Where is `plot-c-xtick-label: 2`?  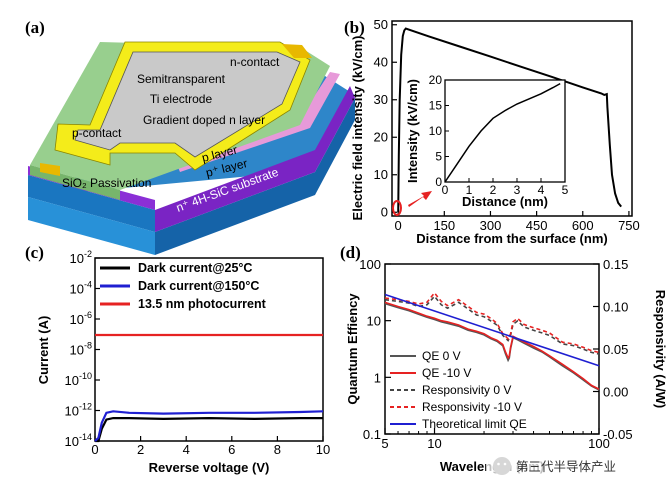
plot-c-xtick-label: 2 is located at coordinates (140, 449).